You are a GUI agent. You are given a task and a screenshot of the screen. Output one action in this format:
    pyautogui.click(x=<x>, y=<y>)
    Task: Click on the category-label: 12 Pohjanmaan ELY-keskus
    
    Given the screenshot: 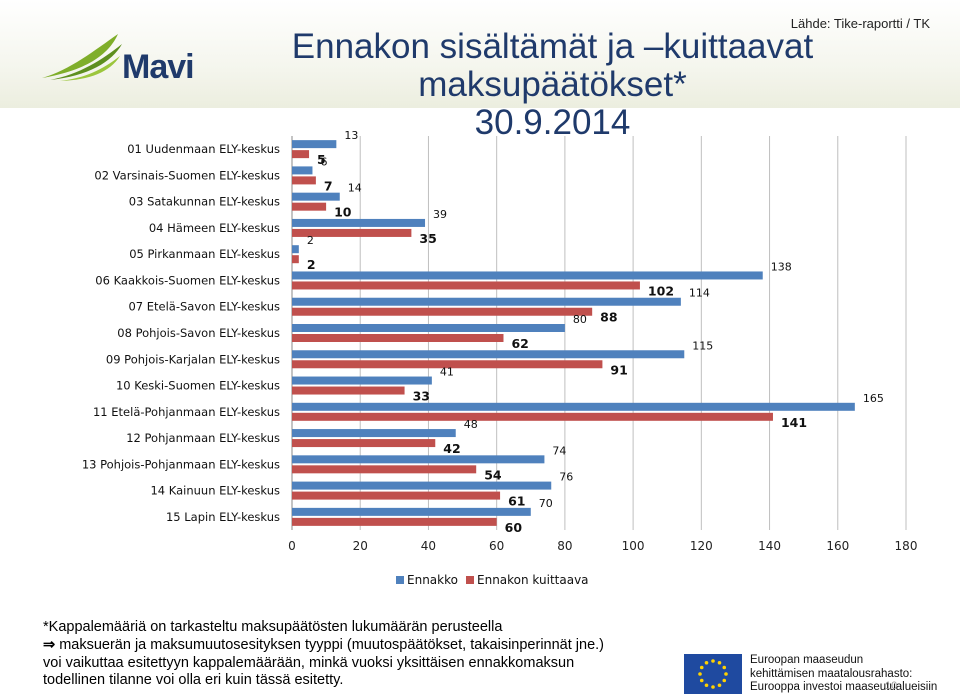 What is the action you would take?
    pyautogui.click(x=203, y=438)
    